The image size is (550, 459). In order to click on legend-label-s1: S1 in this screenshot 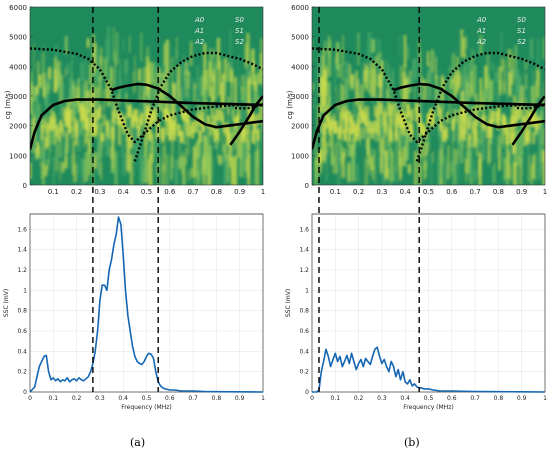, I will do `click(521, 31)`.